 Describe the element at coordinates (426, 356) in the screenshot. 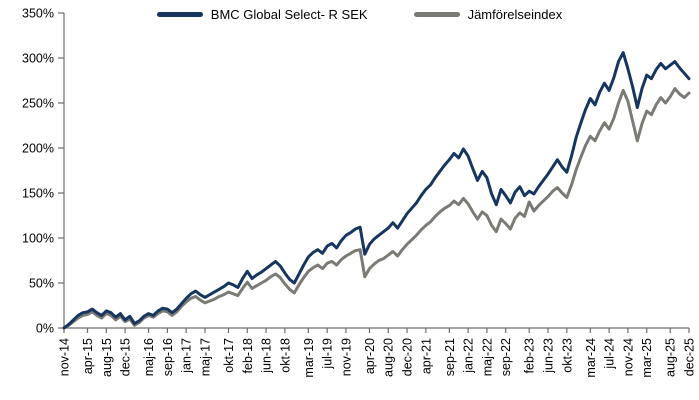

I see `x-axis-label: apr-21` at that location.